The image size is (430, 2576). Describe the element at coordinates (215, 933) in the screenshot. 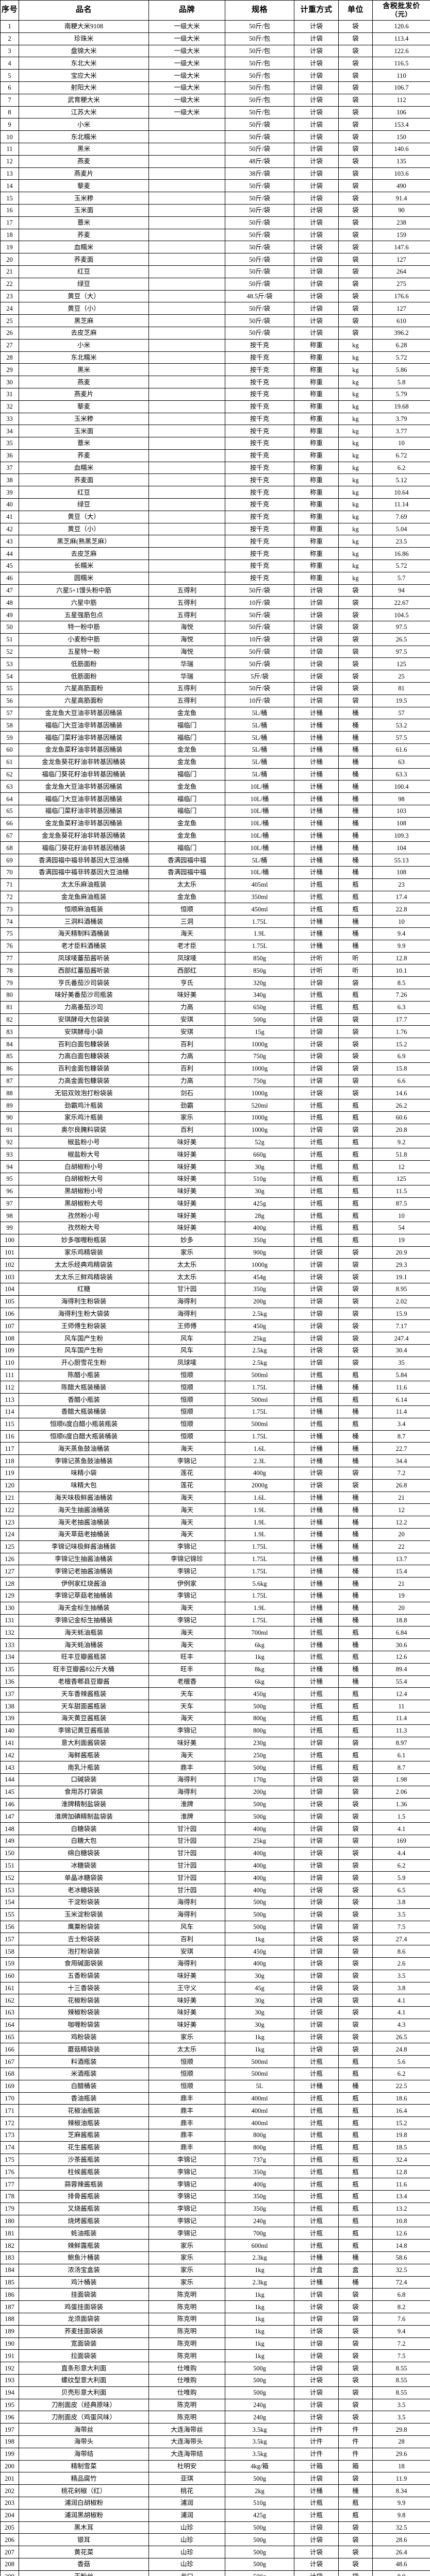

I see `table-row: 75 海天精制料酒桶装 海天 1.9L 计桶桶 9.4` at that location.